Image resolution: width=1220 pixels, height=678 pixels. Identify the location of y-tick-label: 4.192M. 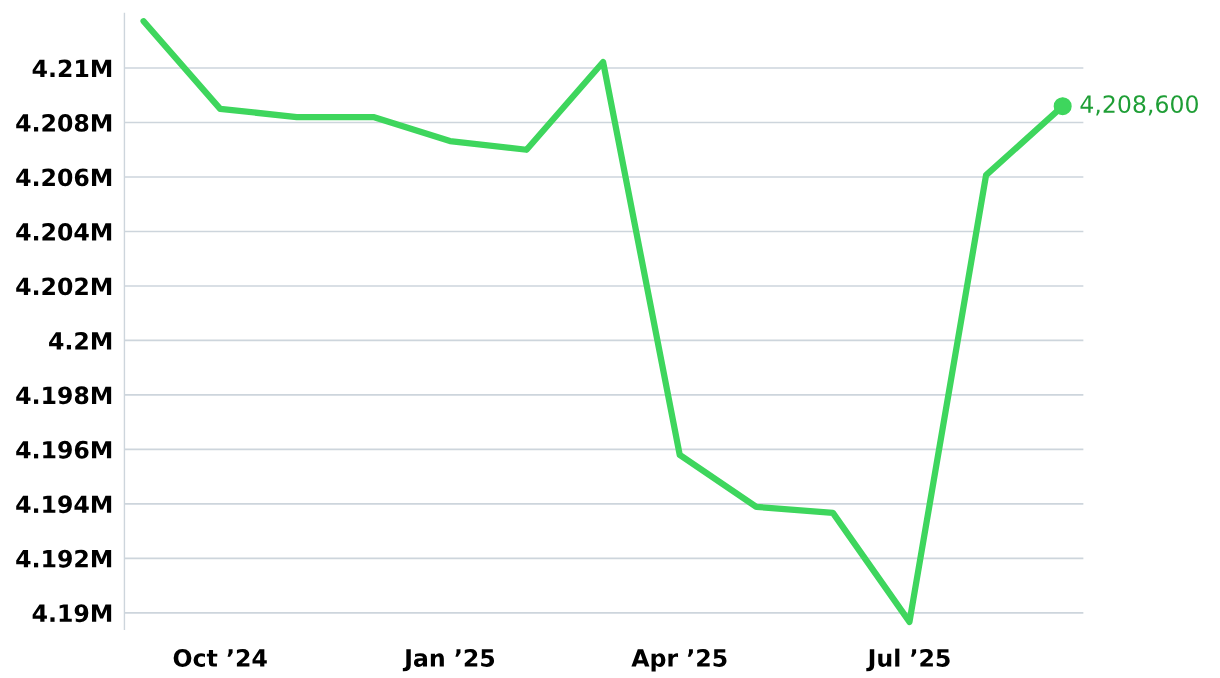
(64, 558).